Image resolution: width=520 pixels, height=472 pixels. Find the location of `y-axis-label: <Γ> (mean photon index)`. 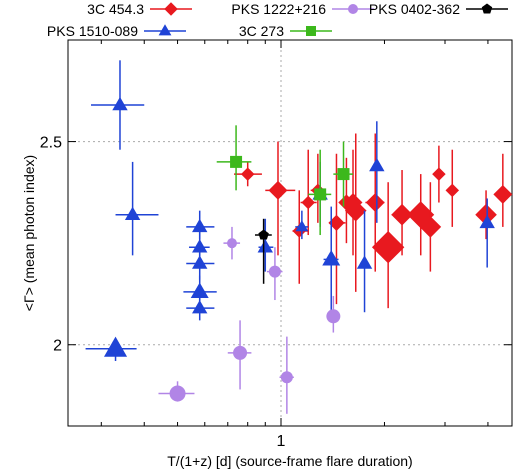

y-axis-label: <Γ> (mean photon index) is located at coordinates (29, 233).